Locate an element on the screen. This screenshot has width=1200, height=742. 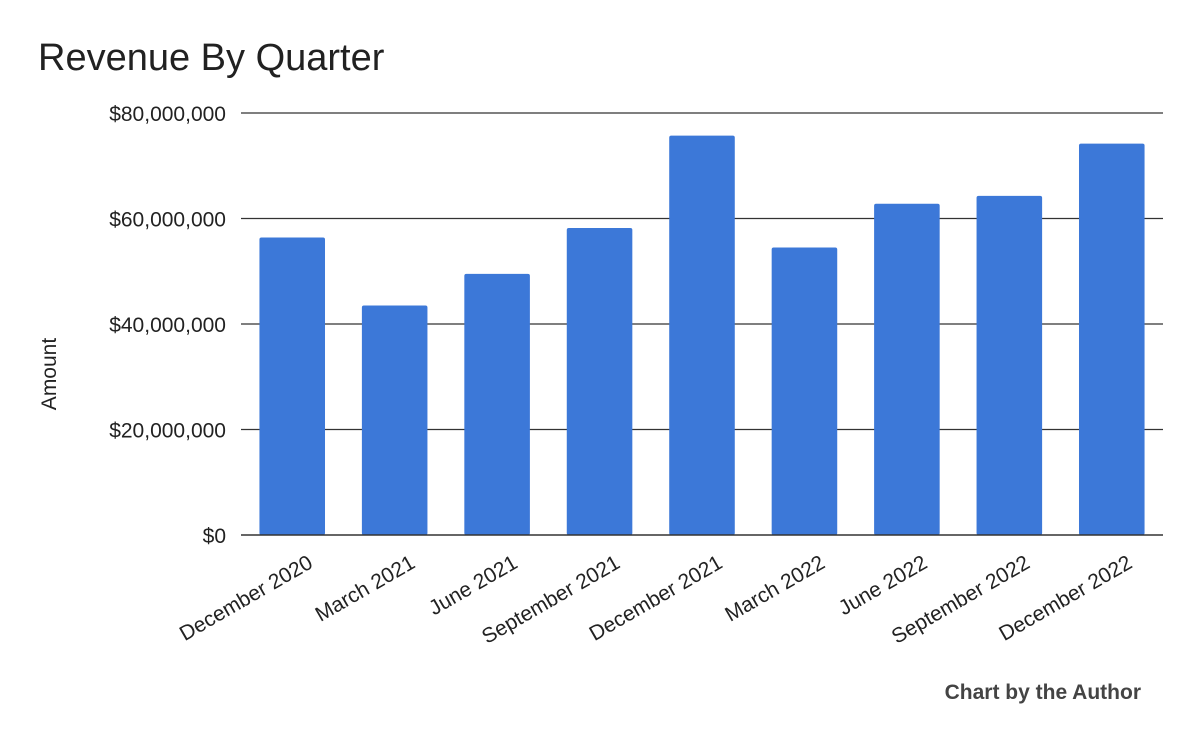
y-tick-label: $60,000,000 is located at coordinates (167, 220).